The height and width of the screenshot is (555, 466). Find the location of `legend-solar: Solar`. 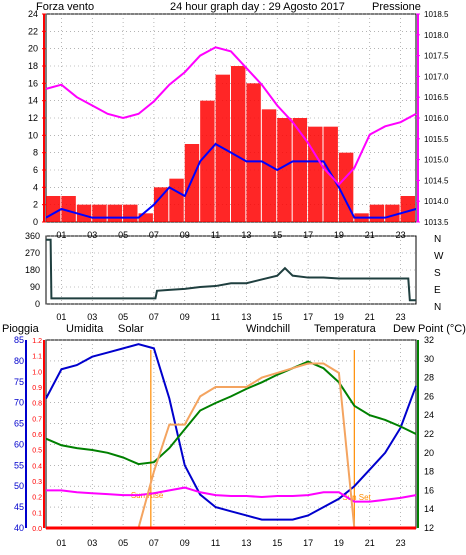

legend-solar: Solar is located at coordinates (131, 329).